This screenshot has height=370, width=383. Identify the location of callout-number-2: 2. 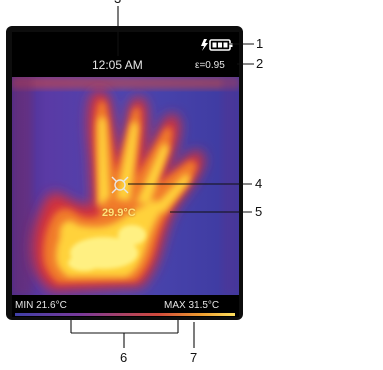
(260, 63).